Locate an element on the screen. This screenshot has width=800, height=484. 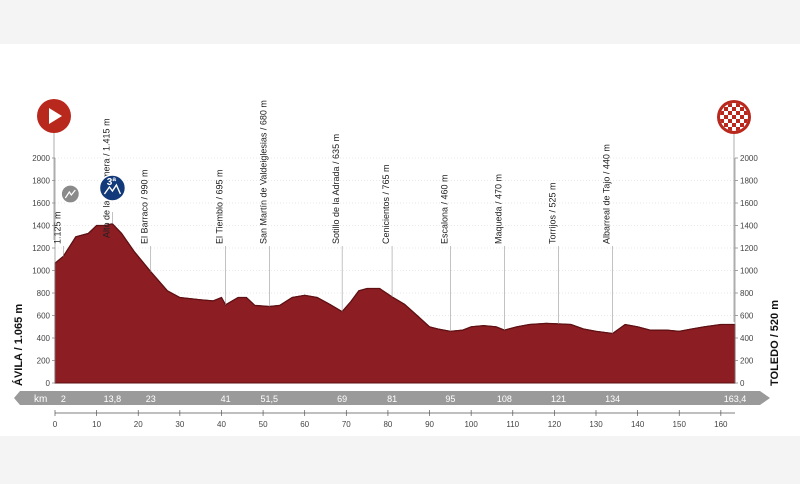
km-value: 51,5 is located at coordinates (270, 399).